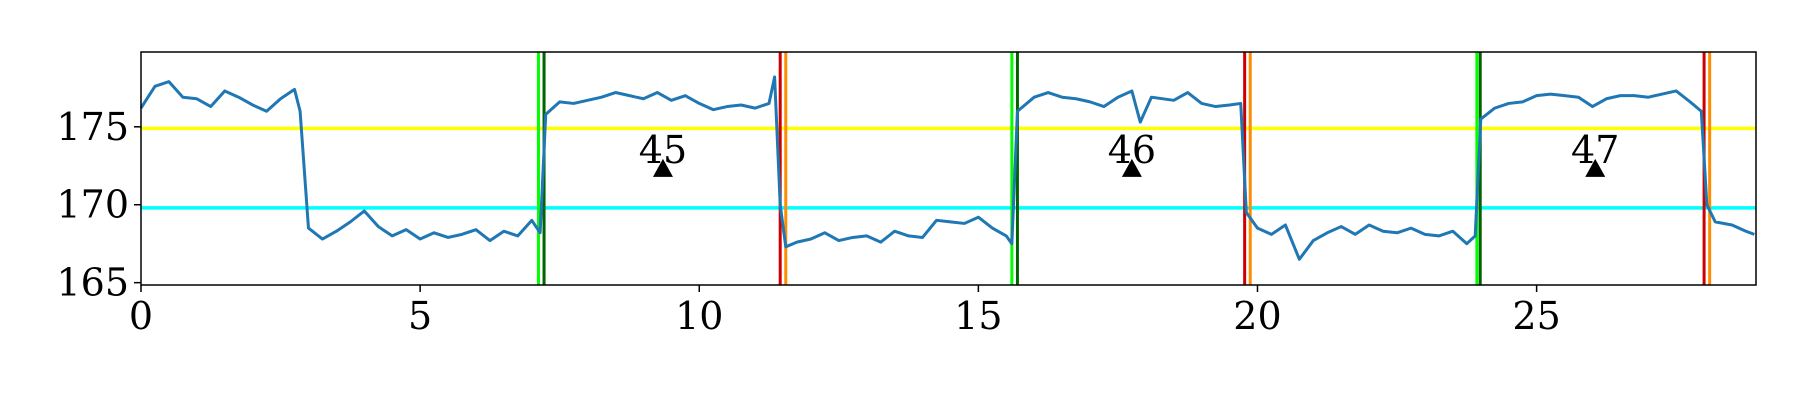 This screenshot has width=1800, height=400. I want to click on x-tick-label: 0, so click(141, 316).